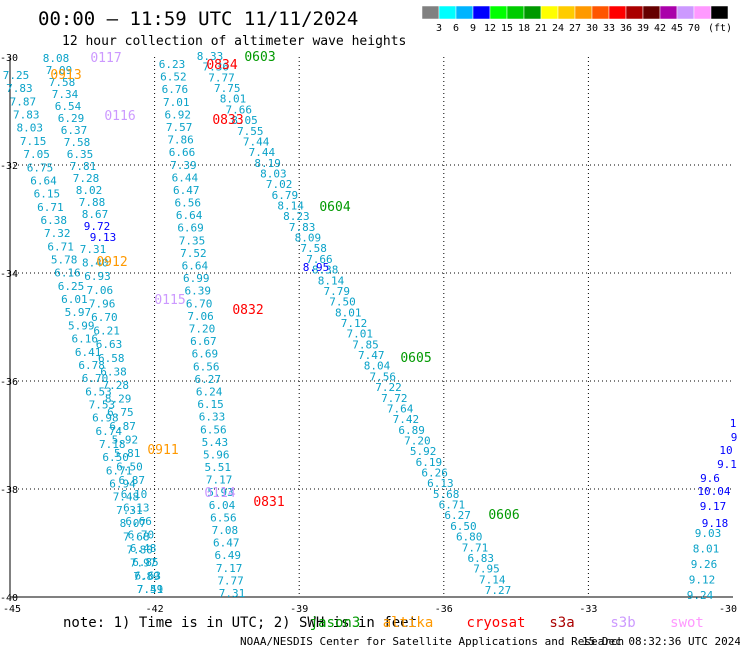 The width and height of the screenshot is (740, 650). I want to click on wave-height-value: 7.58, so click(313, 248).